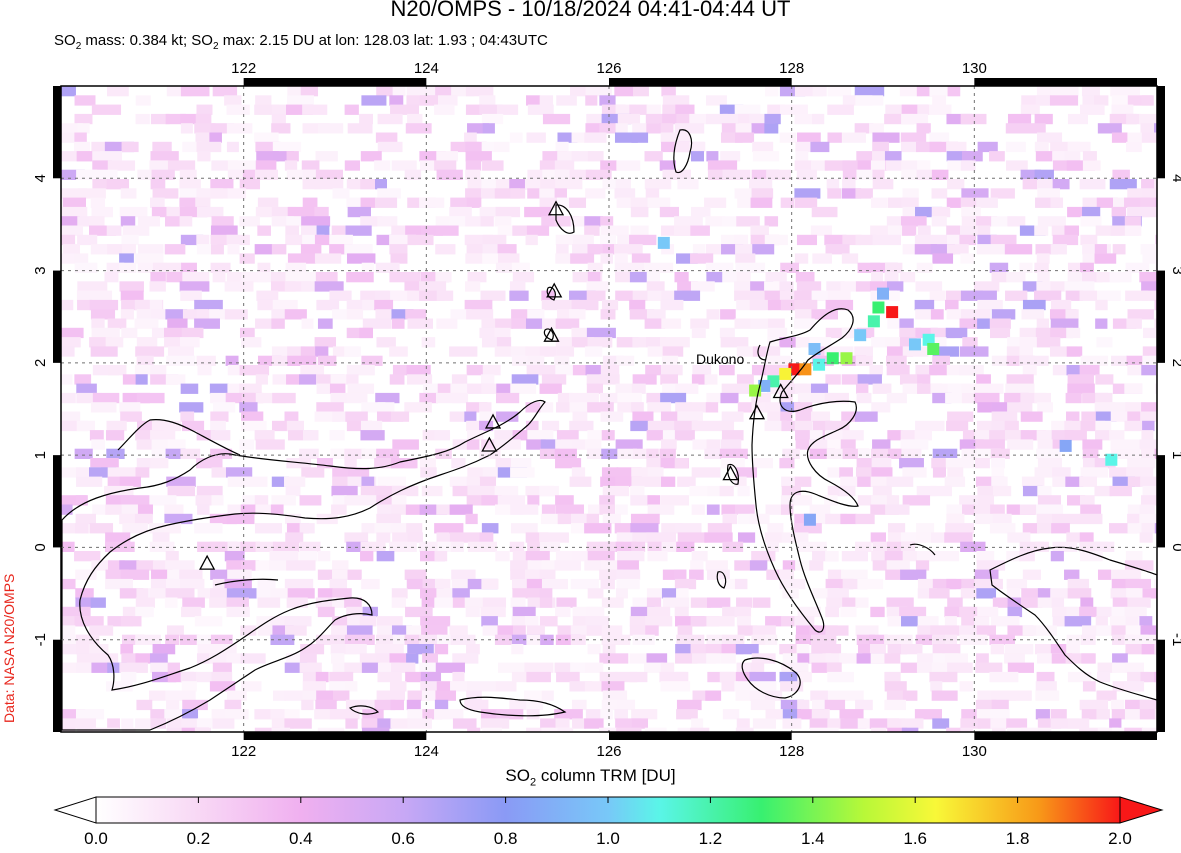 Image resolution: width=1181 pixels, height=853 pixels. I want to click on so2-hotspot-pixel, so click(892, 312).